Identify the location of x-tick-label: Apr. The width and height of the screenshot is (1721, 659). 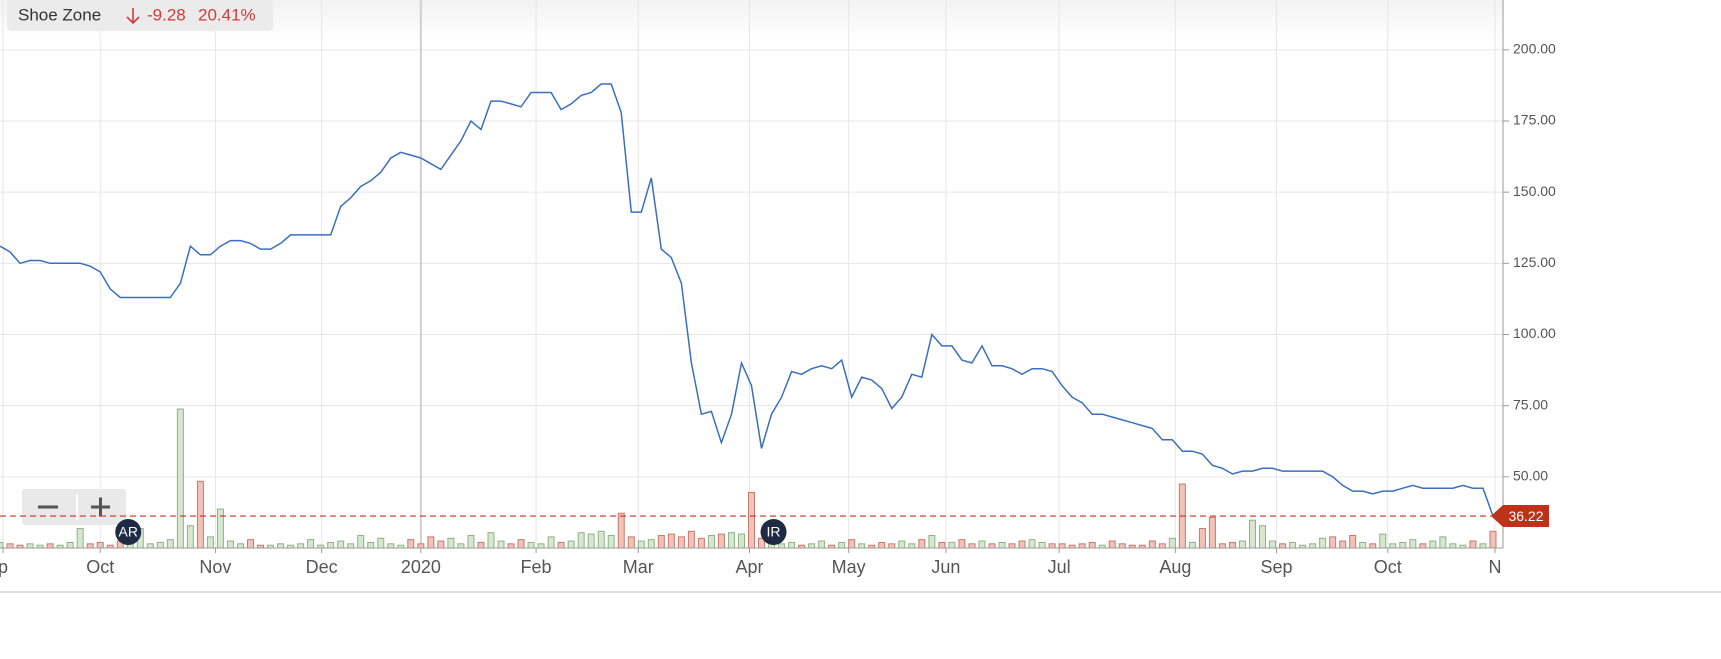
(749, 567).